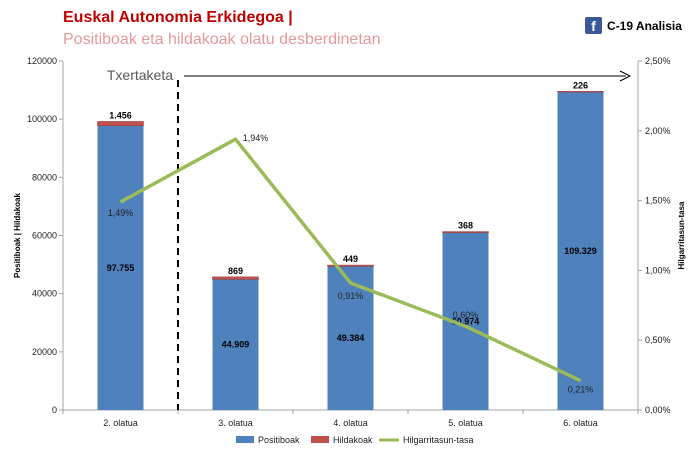 This screenshot has height=458, width=700. I want to click on x-tick-label: 5. olatua, so click(465, 423).